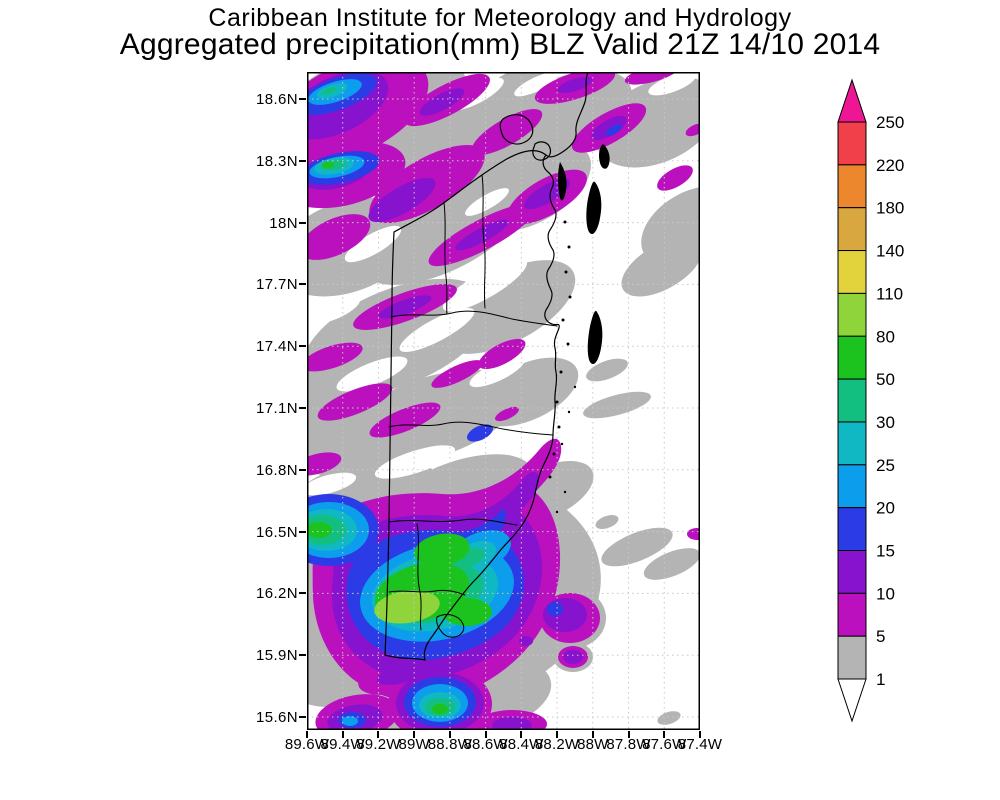 The image size is (1000, 800). I want to click on lat-tick-label: 17.7N, so click(276, 285).